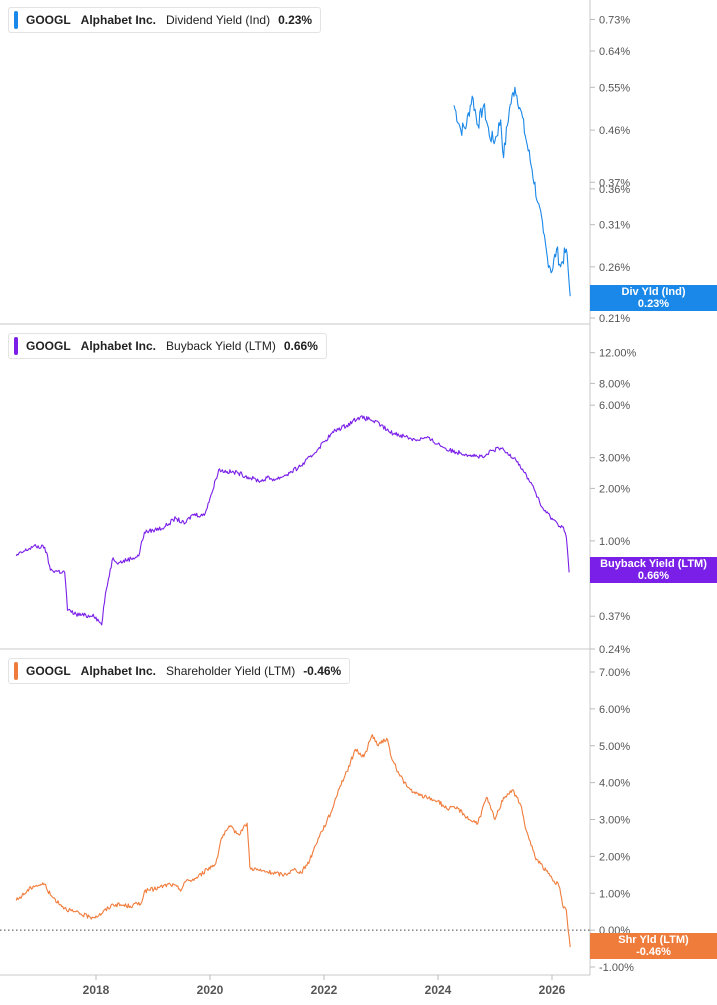  I want to click on y-tick-label: 0.55%, so click(614, 88).